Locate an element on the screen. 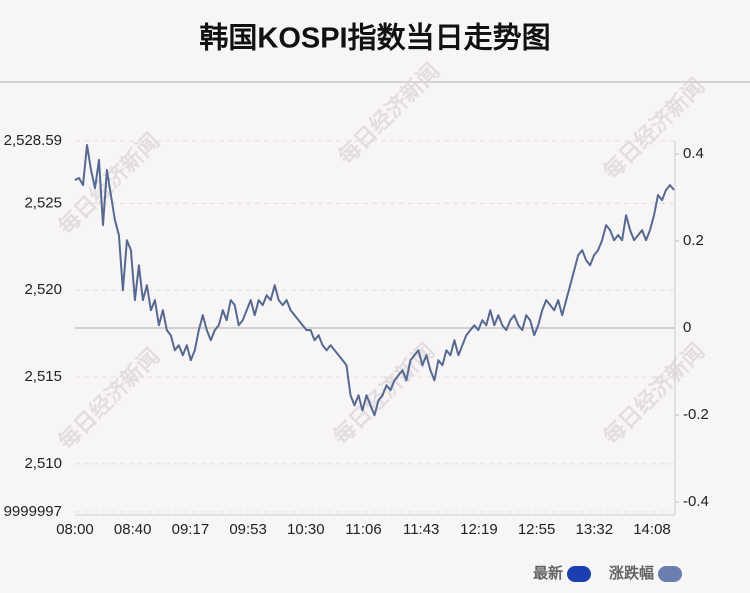 The width and height of the screenshot is (750, 593). y-tick-label: 2,510 is located at coordinates (43, 463).